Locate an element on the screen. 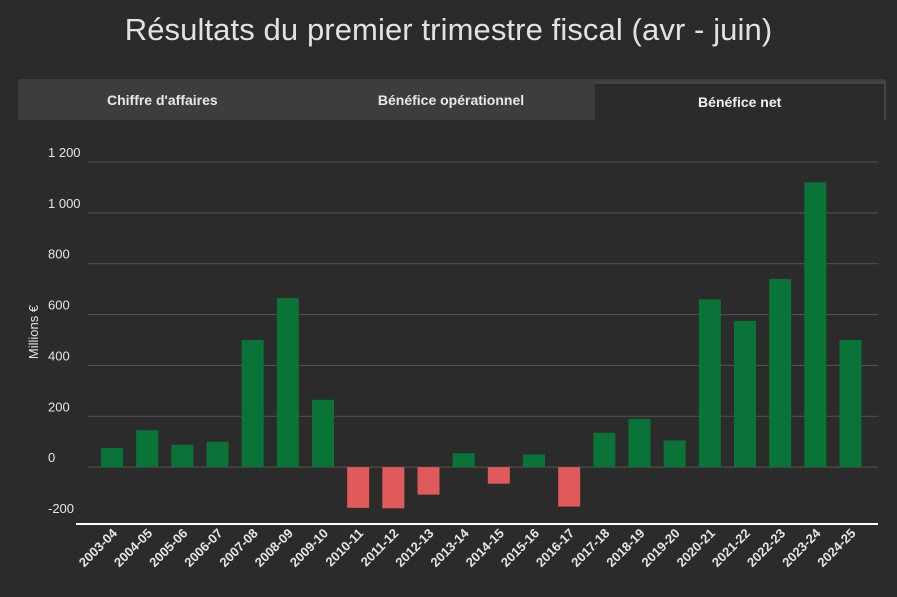  tab-operating-profit: Bénéfice opérationnel is located at coordinates (451, 99).